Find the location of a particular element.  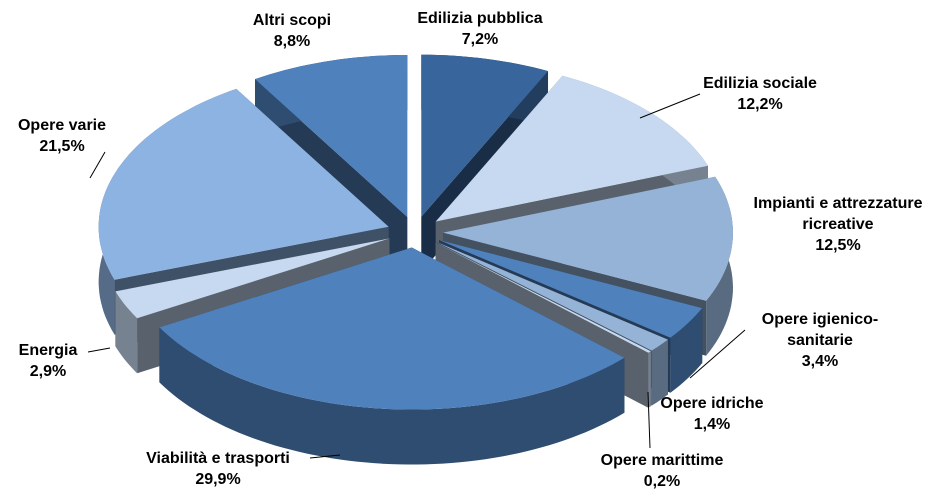

value-label: 29,9% is located at coordinates (218, 479).